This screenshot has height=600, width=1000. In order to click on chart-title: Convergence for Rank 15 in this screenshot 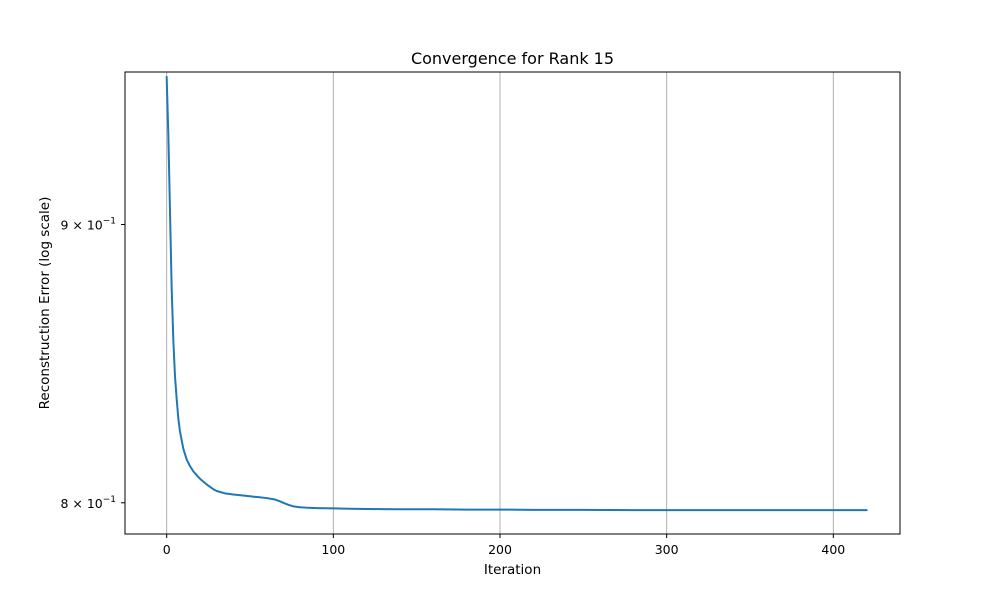, I will do `click(512, 58)`.